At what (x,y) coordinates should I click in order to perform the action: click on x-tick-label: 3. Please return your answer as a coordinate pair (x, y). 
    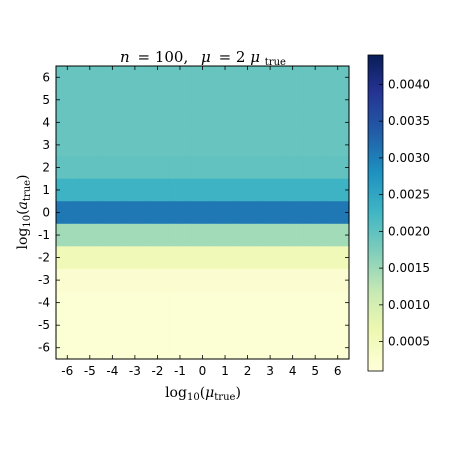
    Looking at the image, I should click on (270, 371).